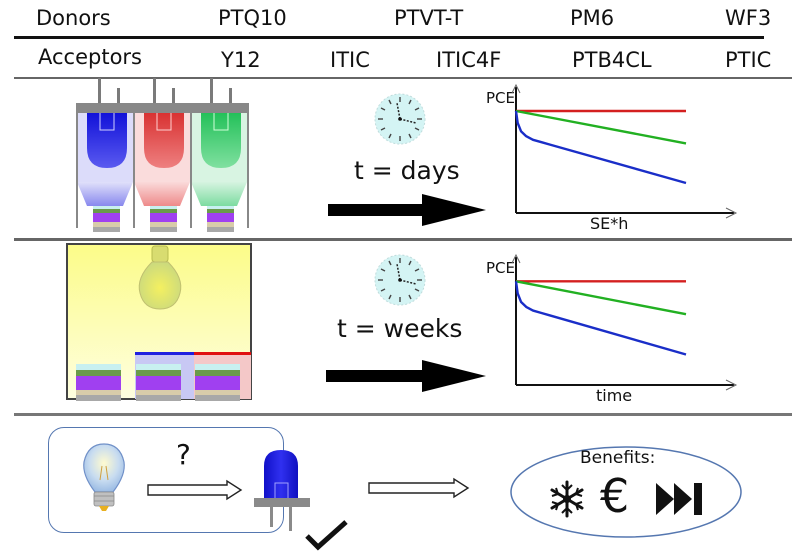  Describe the element at coordinates (592, 18) in the screenshot. I see `donor-item: PM6` at that location.